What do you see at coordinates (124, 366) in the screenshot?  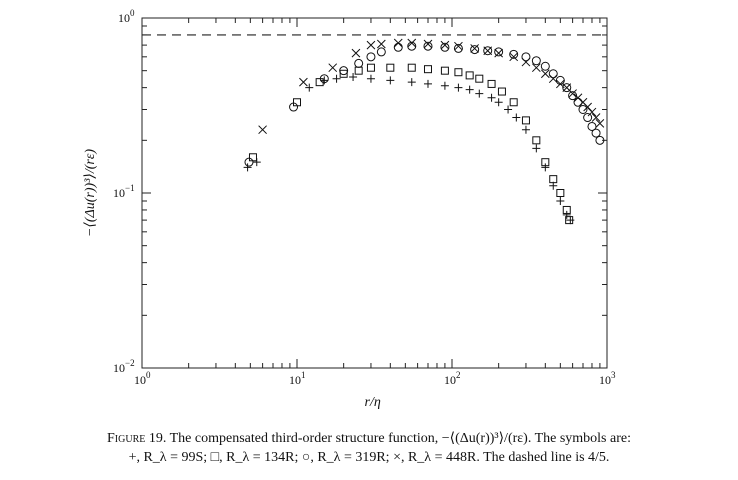 I see `y-tick-label: 10⁻²` at bounding box center [124, 366].